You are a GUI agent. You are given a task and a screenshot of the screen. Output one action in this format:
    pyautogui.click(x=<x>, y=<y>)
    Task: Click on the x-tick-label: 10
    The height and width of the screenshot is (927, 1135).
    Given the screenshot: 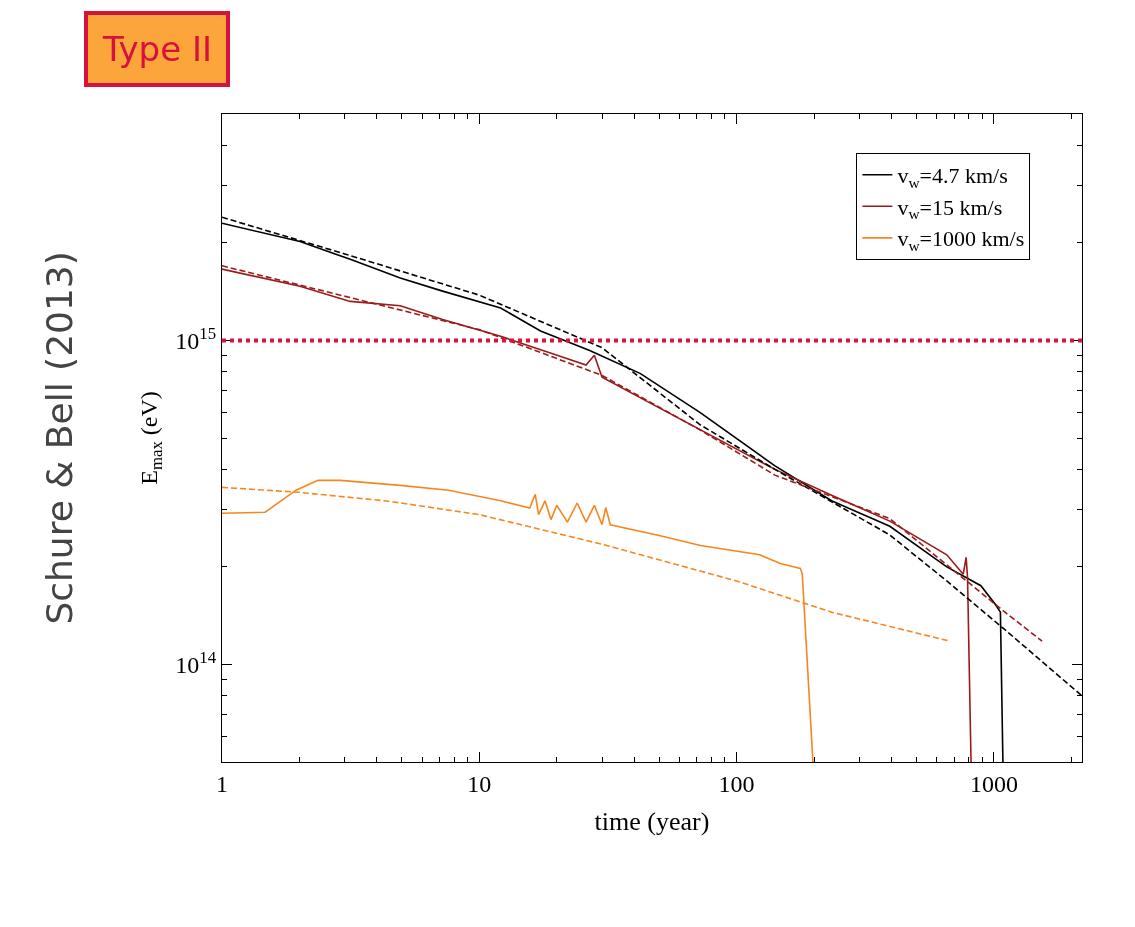 What is the action you would take?
    pyautogui.click(x=479, y=783)
    